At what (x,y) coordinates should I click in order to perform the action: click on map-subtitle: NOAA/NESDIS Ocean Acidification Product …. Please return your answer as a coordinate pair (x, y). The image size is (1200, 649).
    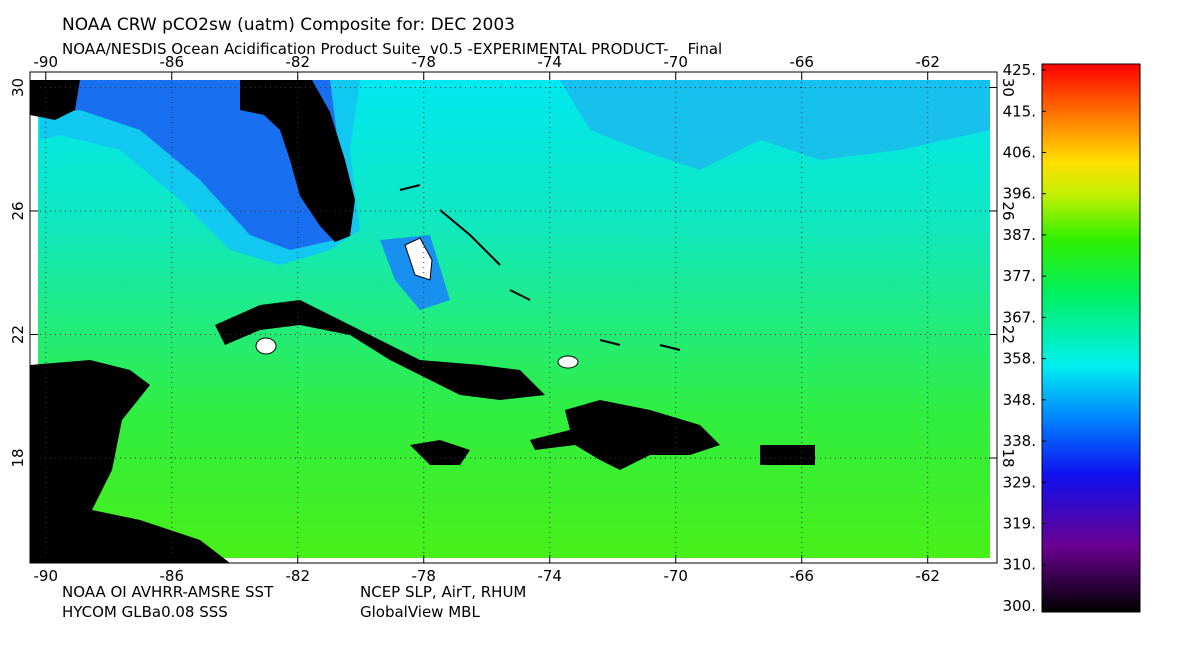
    Looking at the image, I should click on (392, 49).